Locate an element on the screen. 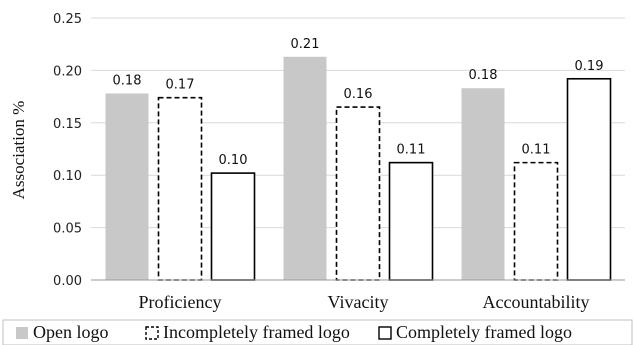  data-label: 0.21 is located at coordinates (305, 44).